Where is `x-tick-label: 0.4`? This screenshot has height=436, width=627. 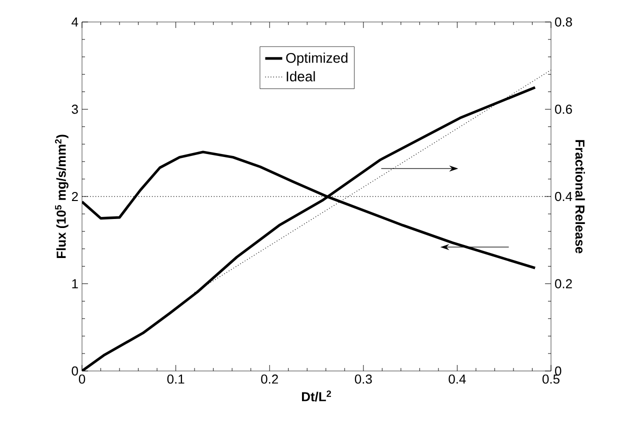
x-tick-label: 0.4 is located at coordinates (457, 379).